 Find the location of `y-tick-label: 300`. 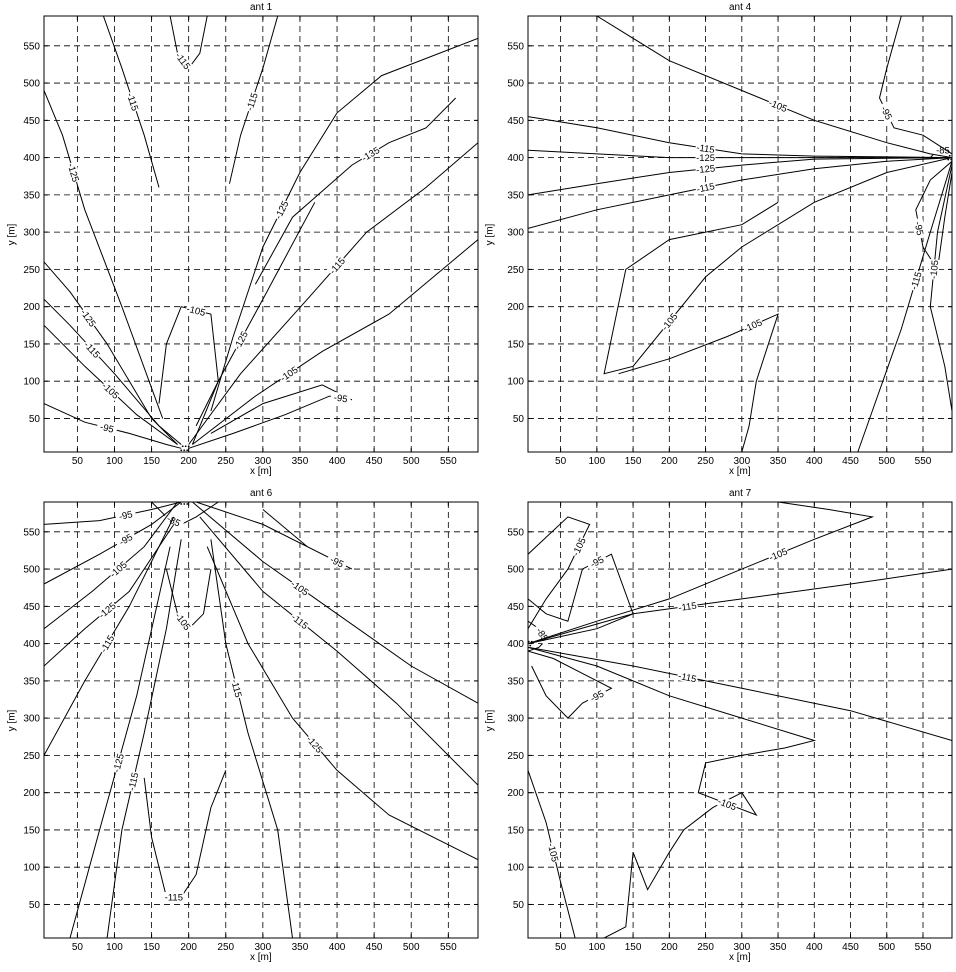

y-tick-label: 300 is located at coordinates (31, 233).